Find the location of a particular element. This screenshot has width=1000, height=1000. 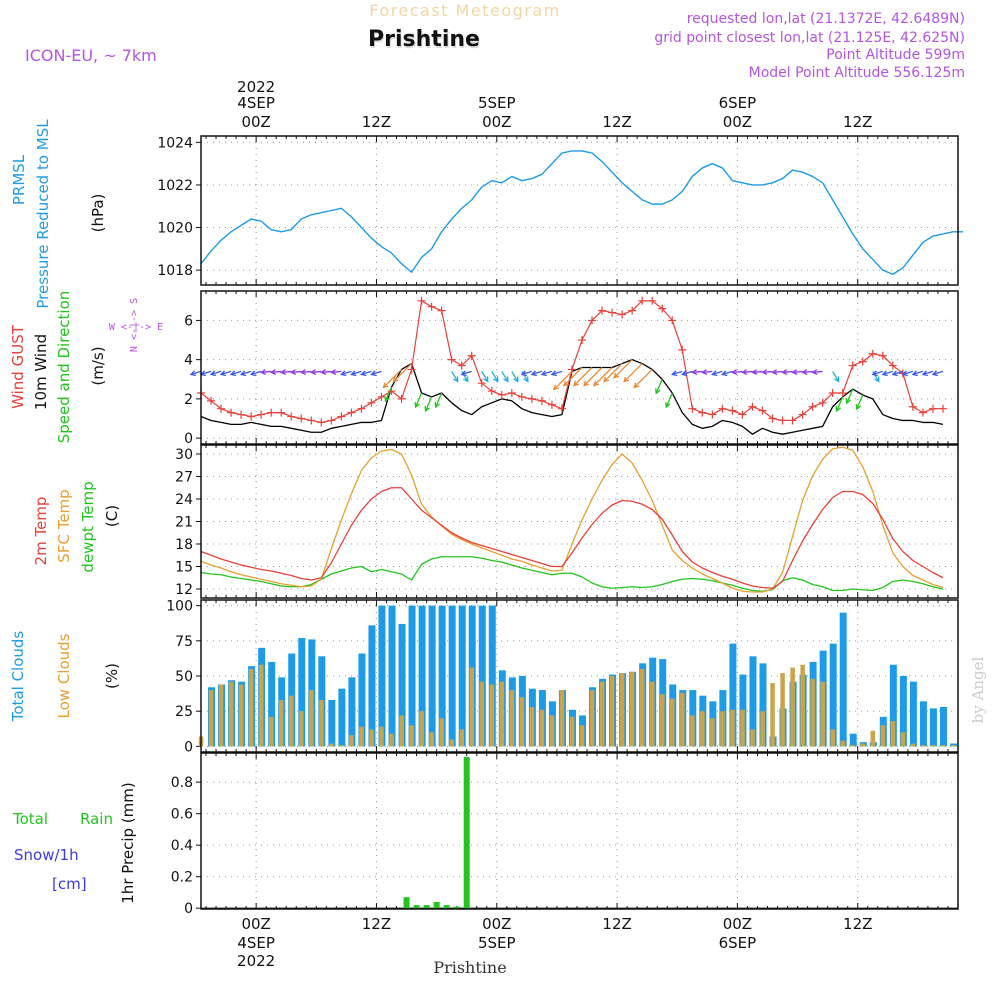

low-clouds-label: Low Clouds is located at coordinates (64, 675).